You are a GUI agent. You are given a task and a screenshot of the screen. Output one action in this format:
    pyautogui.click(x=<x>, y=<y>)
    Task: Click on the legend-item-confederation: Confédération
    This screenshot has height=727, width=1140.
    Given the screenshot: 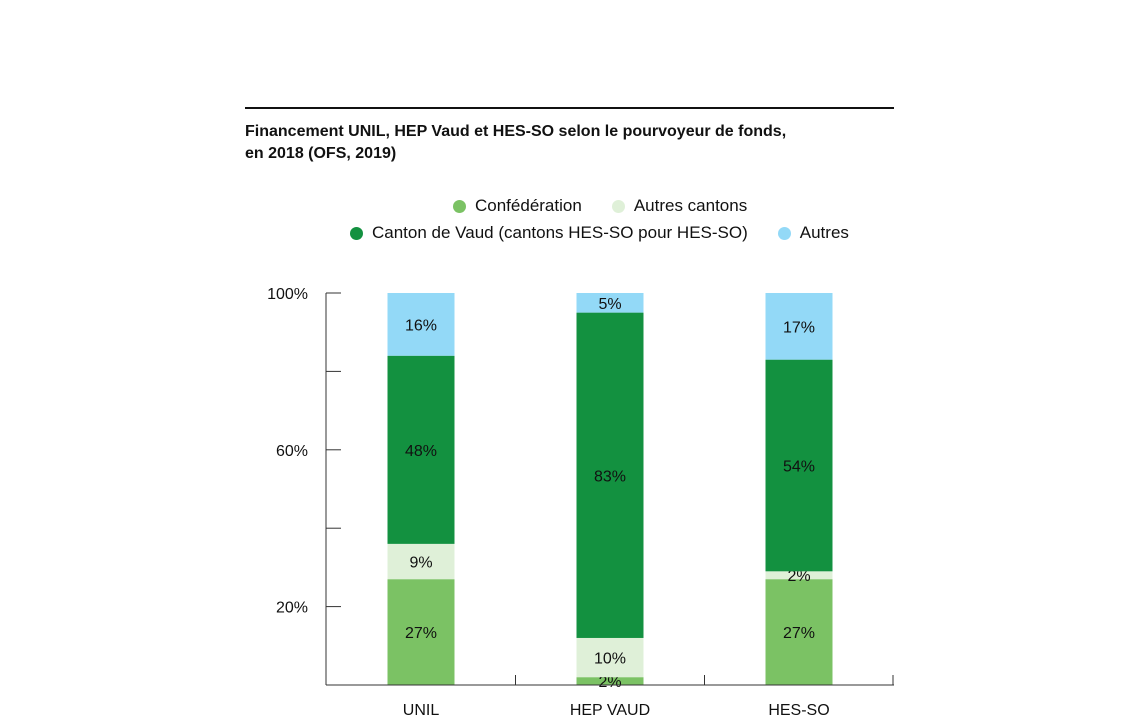 What is the action you would take?
    pyautogui.click(x=517, y=206)
    